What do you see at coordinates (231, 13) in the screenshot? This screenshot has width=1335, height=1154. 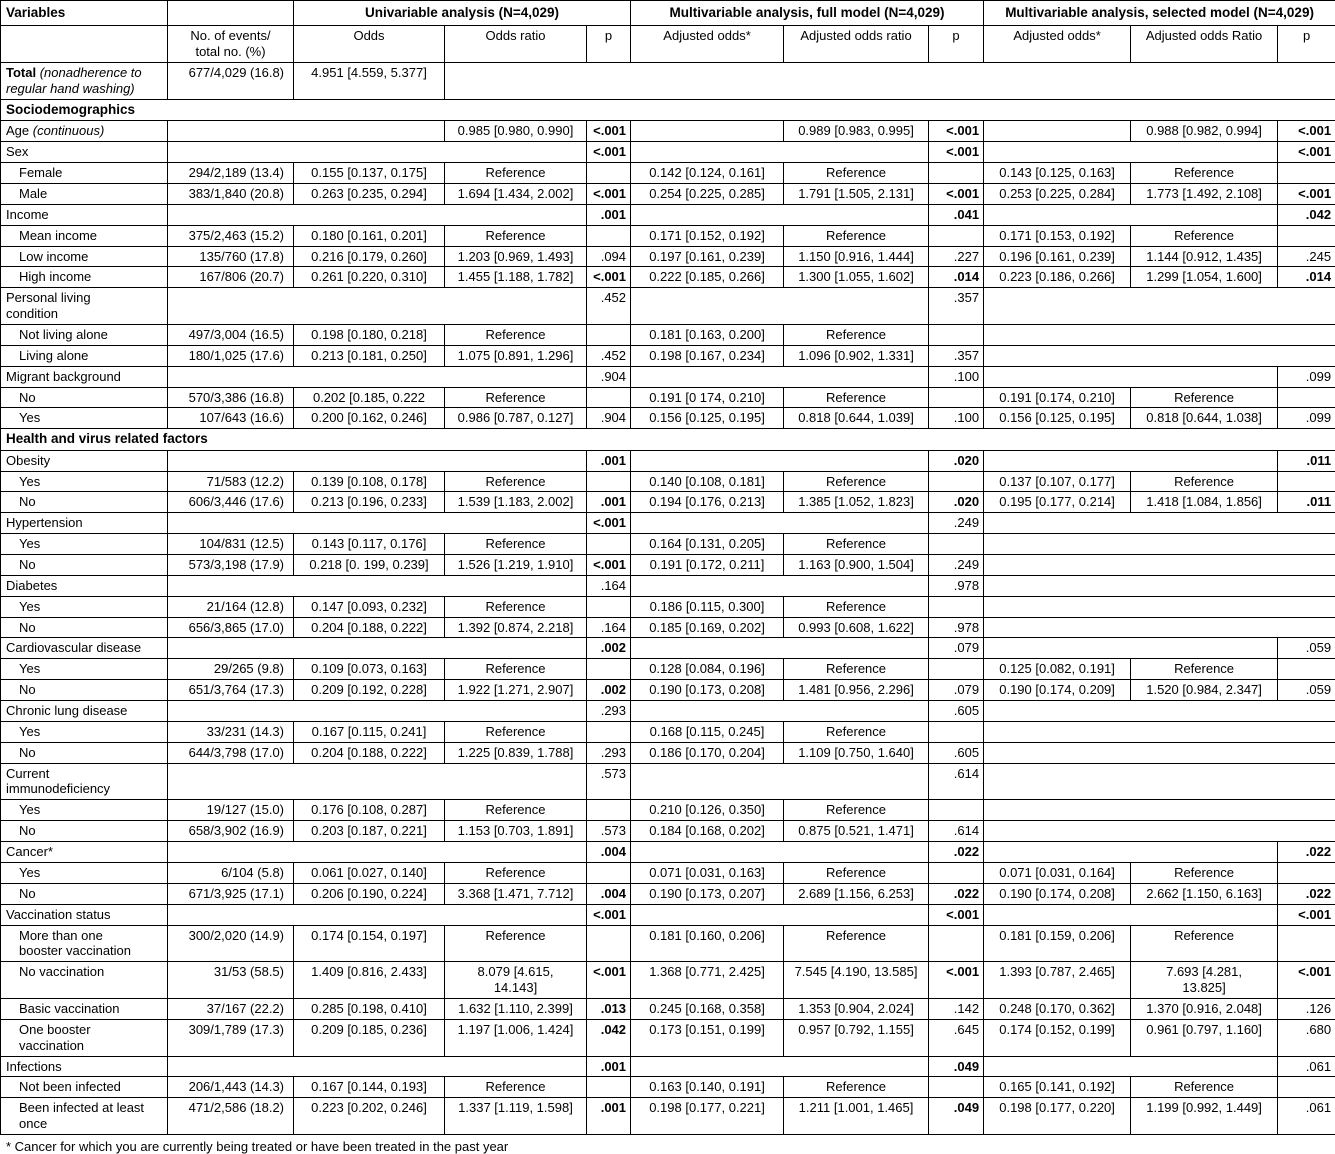 I see `blank-header-cell` at bounding box center [231, 13].